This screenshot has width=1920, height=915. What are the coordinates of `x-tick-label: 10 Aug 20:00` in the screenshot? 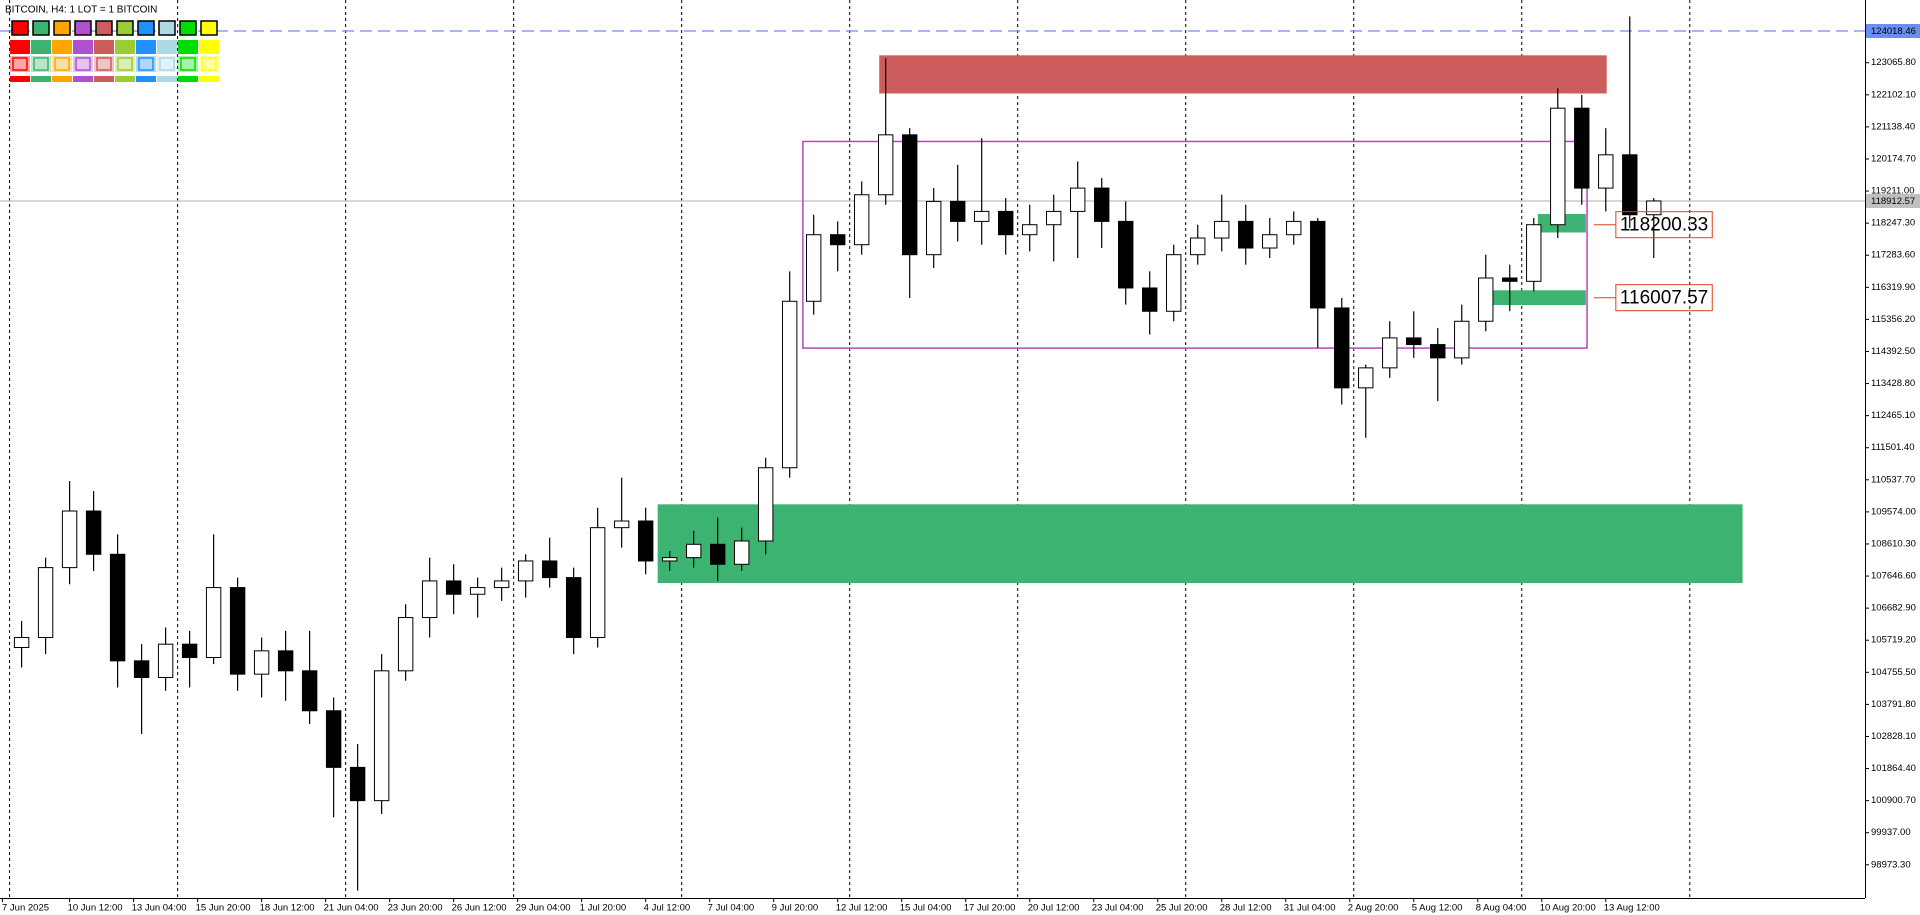 It's located at (1568, 908).